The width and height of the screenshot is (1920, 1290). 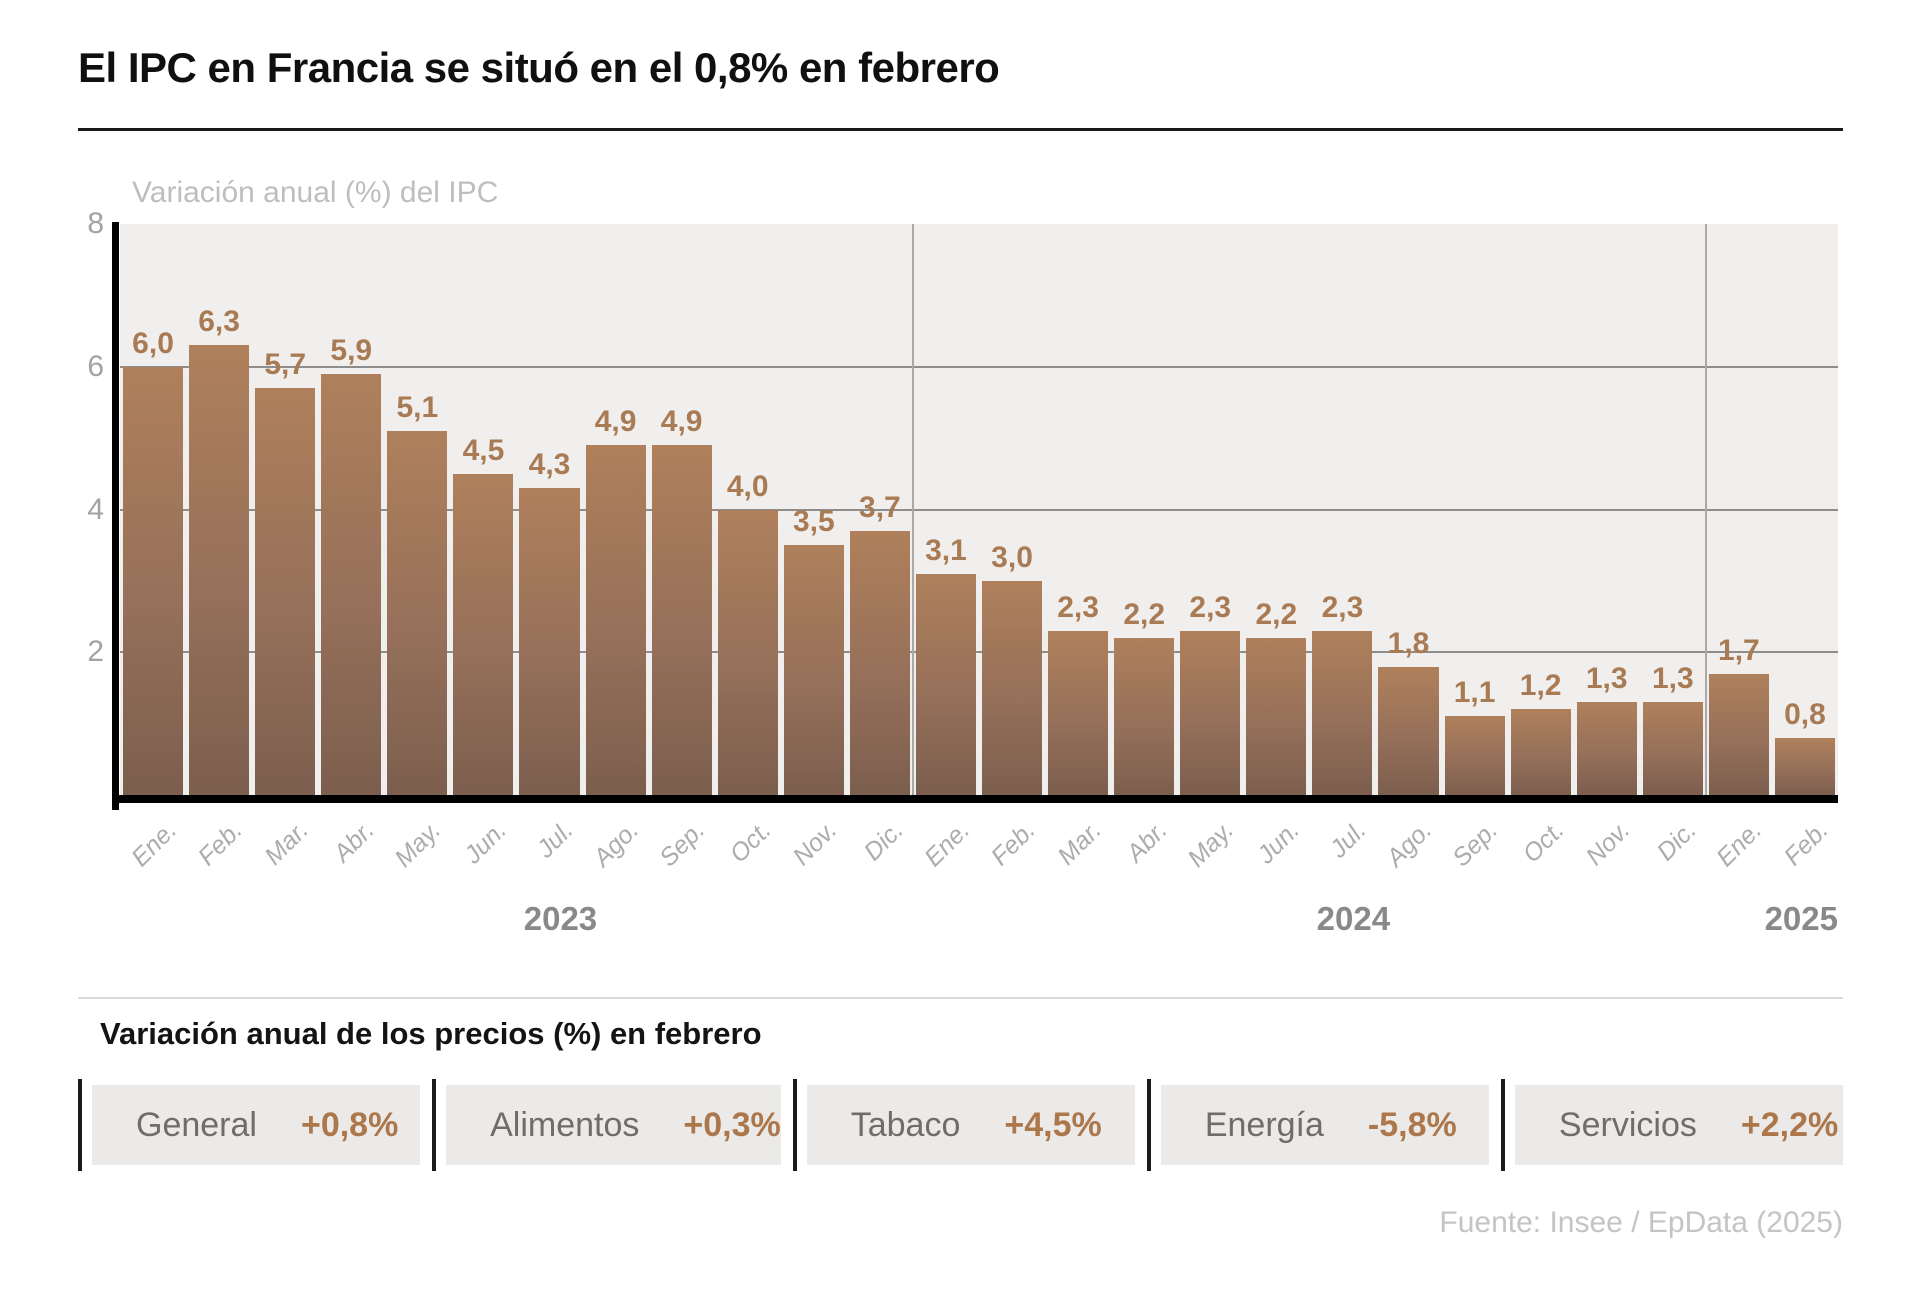 I want to click on x-tick-label-May.-16: May., so click(x=1211, y=844).